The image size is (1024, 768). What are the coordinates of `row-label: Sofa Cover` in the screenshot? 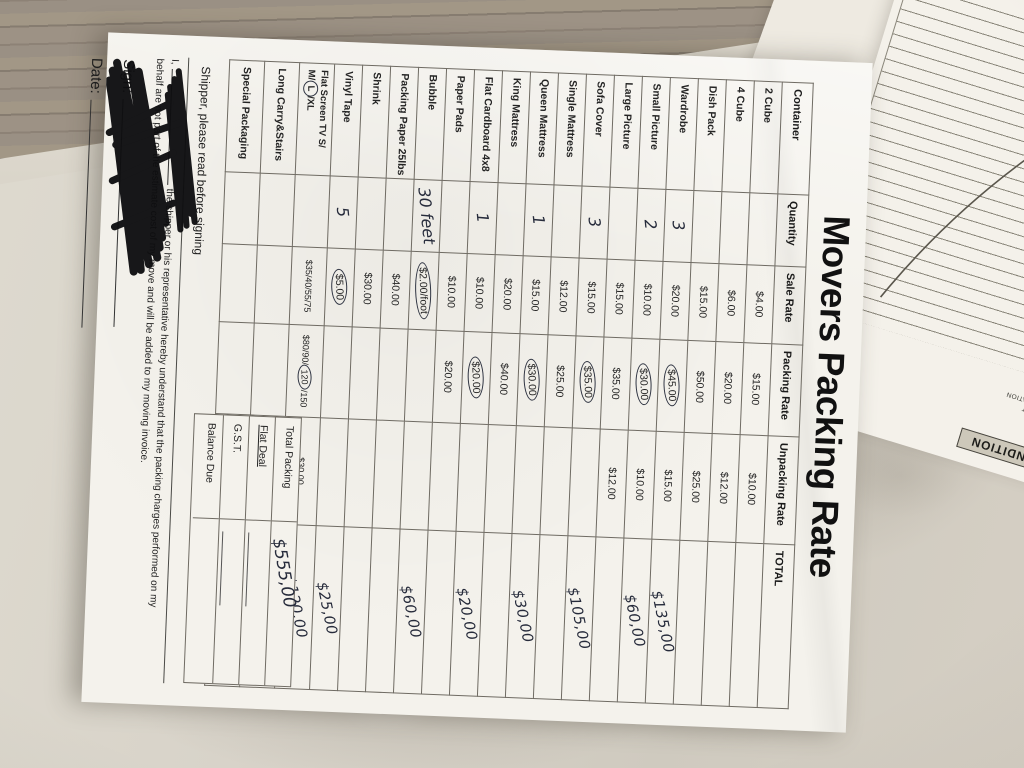 It's located at (599, 108).